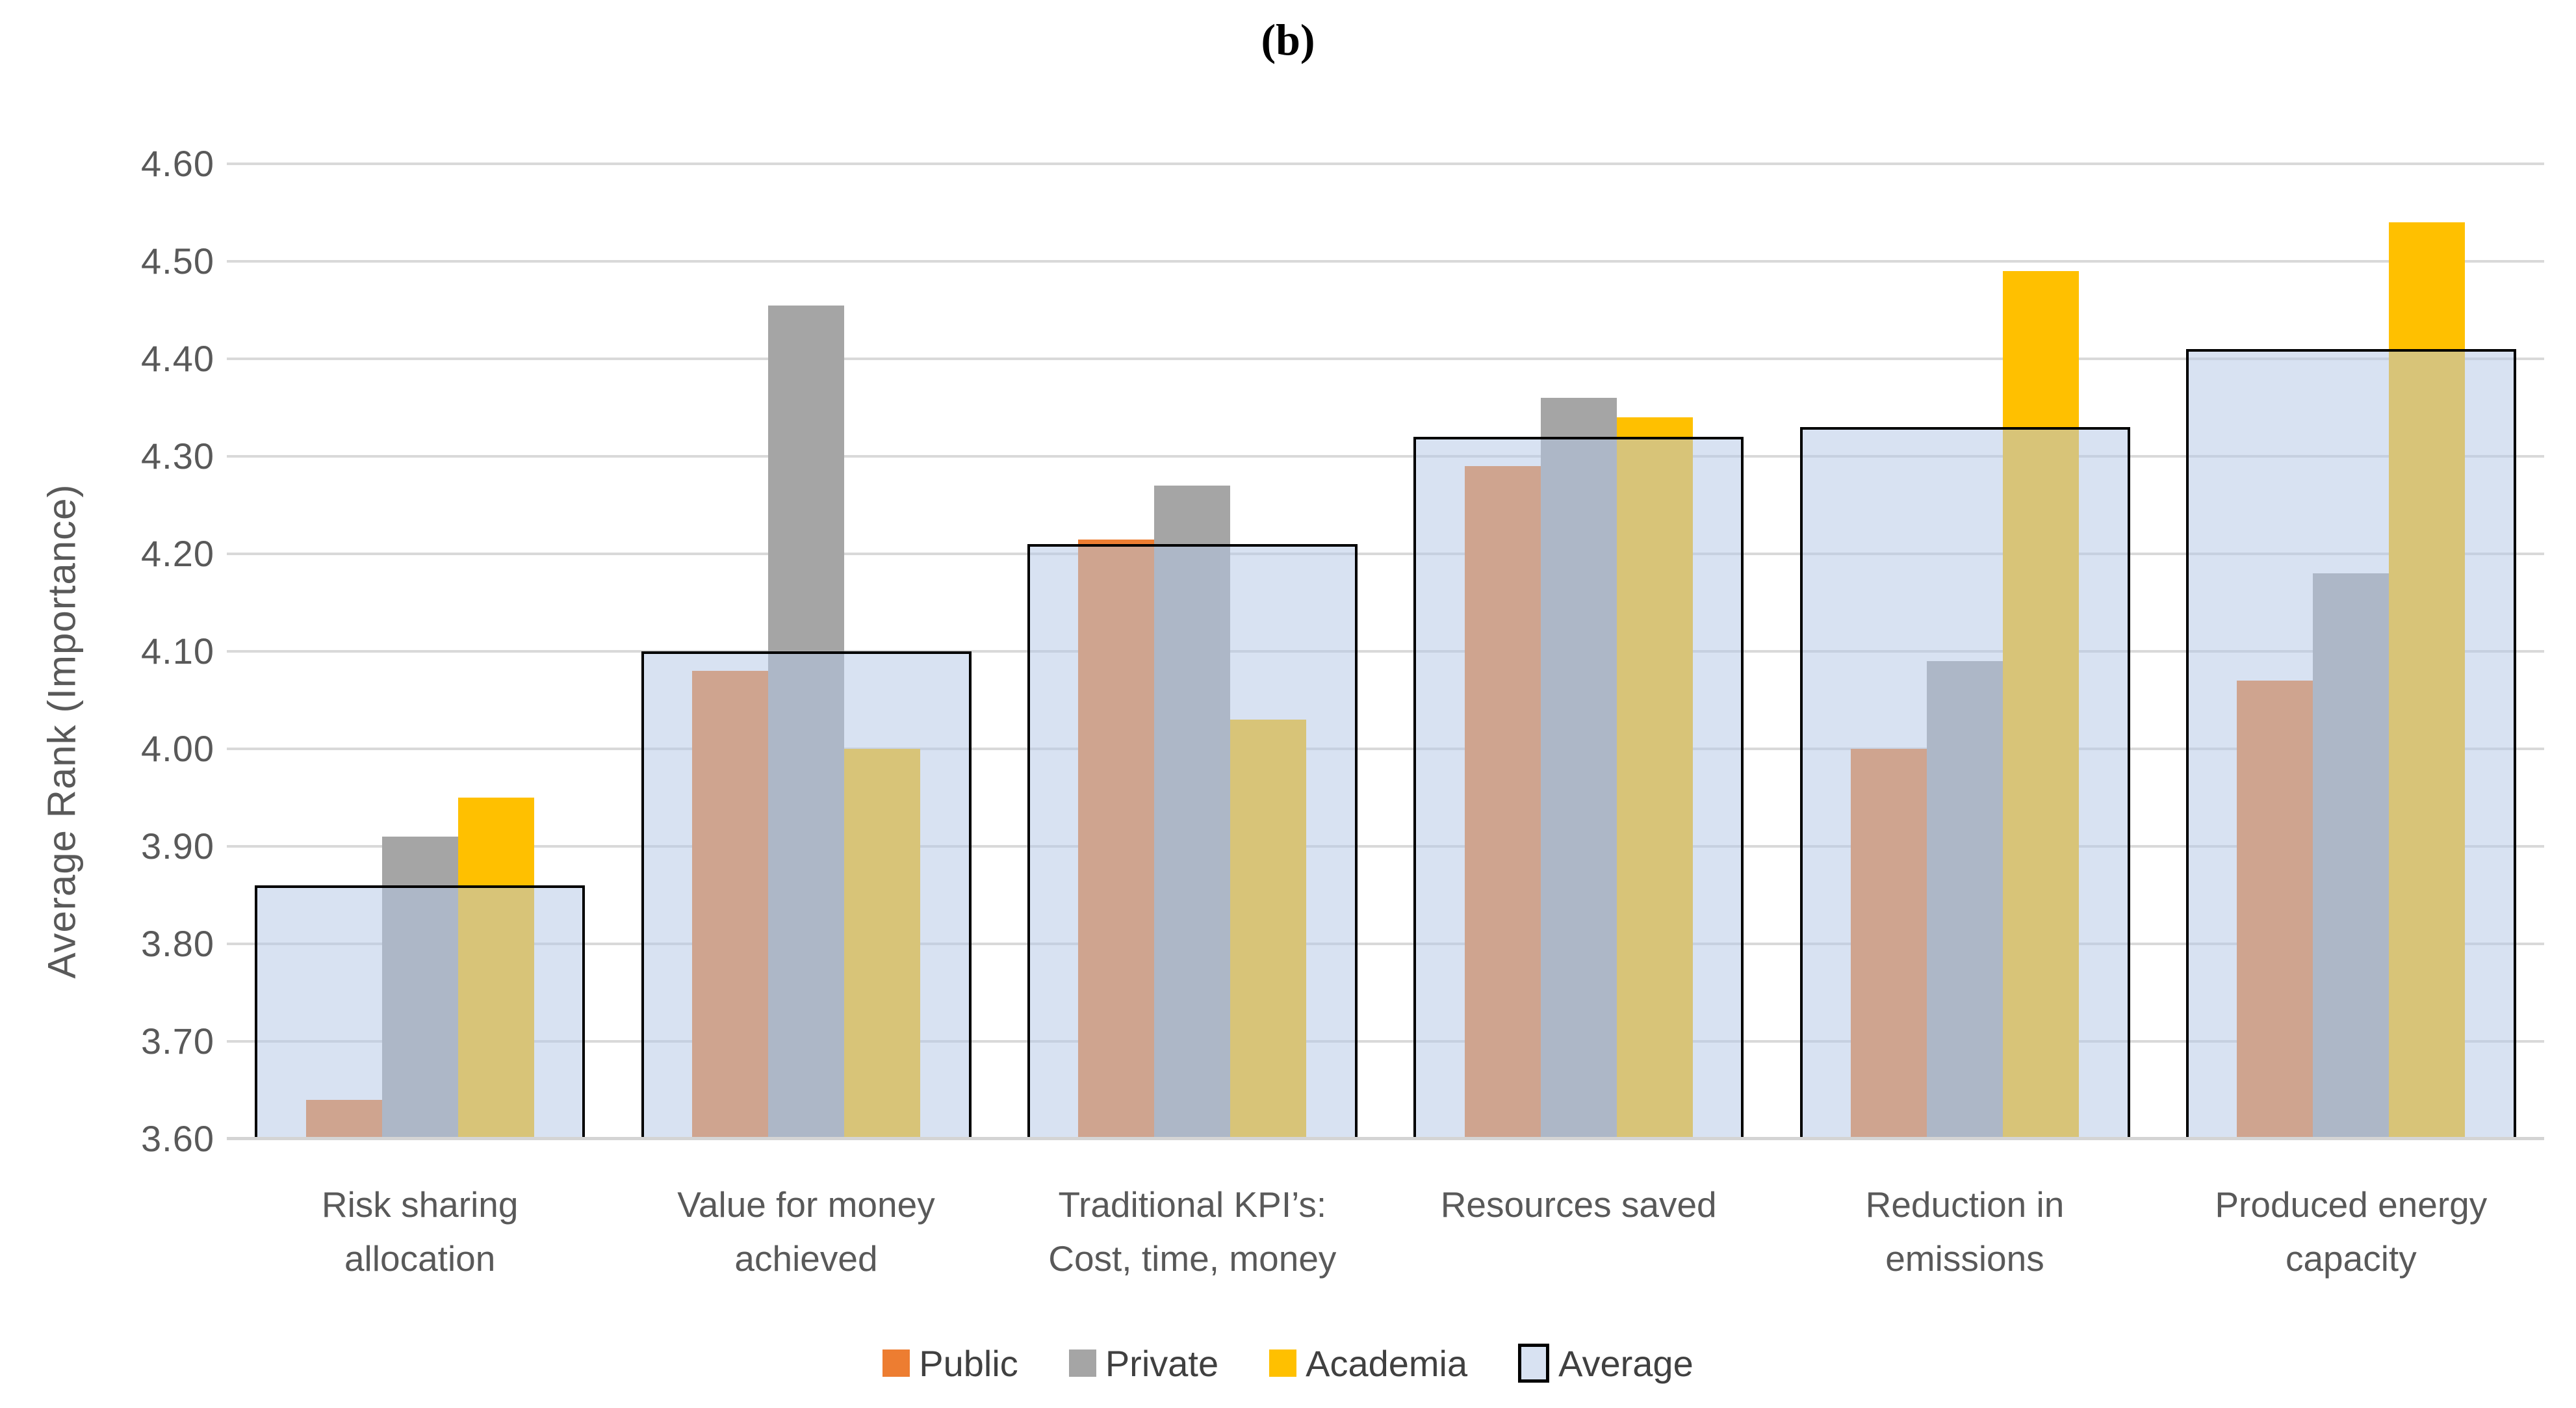 Image resolution: width=2576 pixels, height=1408 pixels. Describe the element at coordinates (1578, 1204) in the screenshot. I see `category-label: Resources saved` at that location.